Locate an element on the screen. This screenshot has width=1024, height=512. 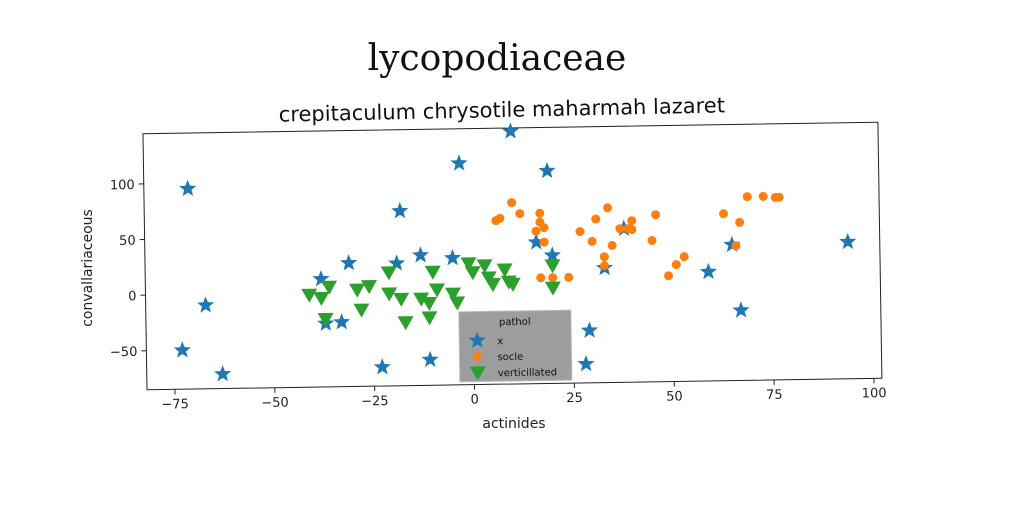
y-tick-label: 50 is located at coordinates (127, 241).